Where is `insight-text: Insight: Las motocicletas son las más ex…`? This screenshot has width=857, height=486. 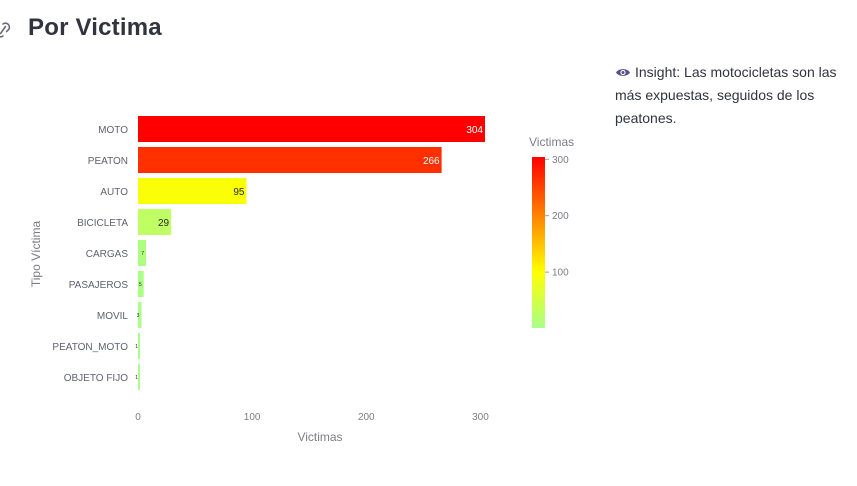 insight-text: Insight: Las motocicletas son las más ex… is located at coordinates (726, 95).